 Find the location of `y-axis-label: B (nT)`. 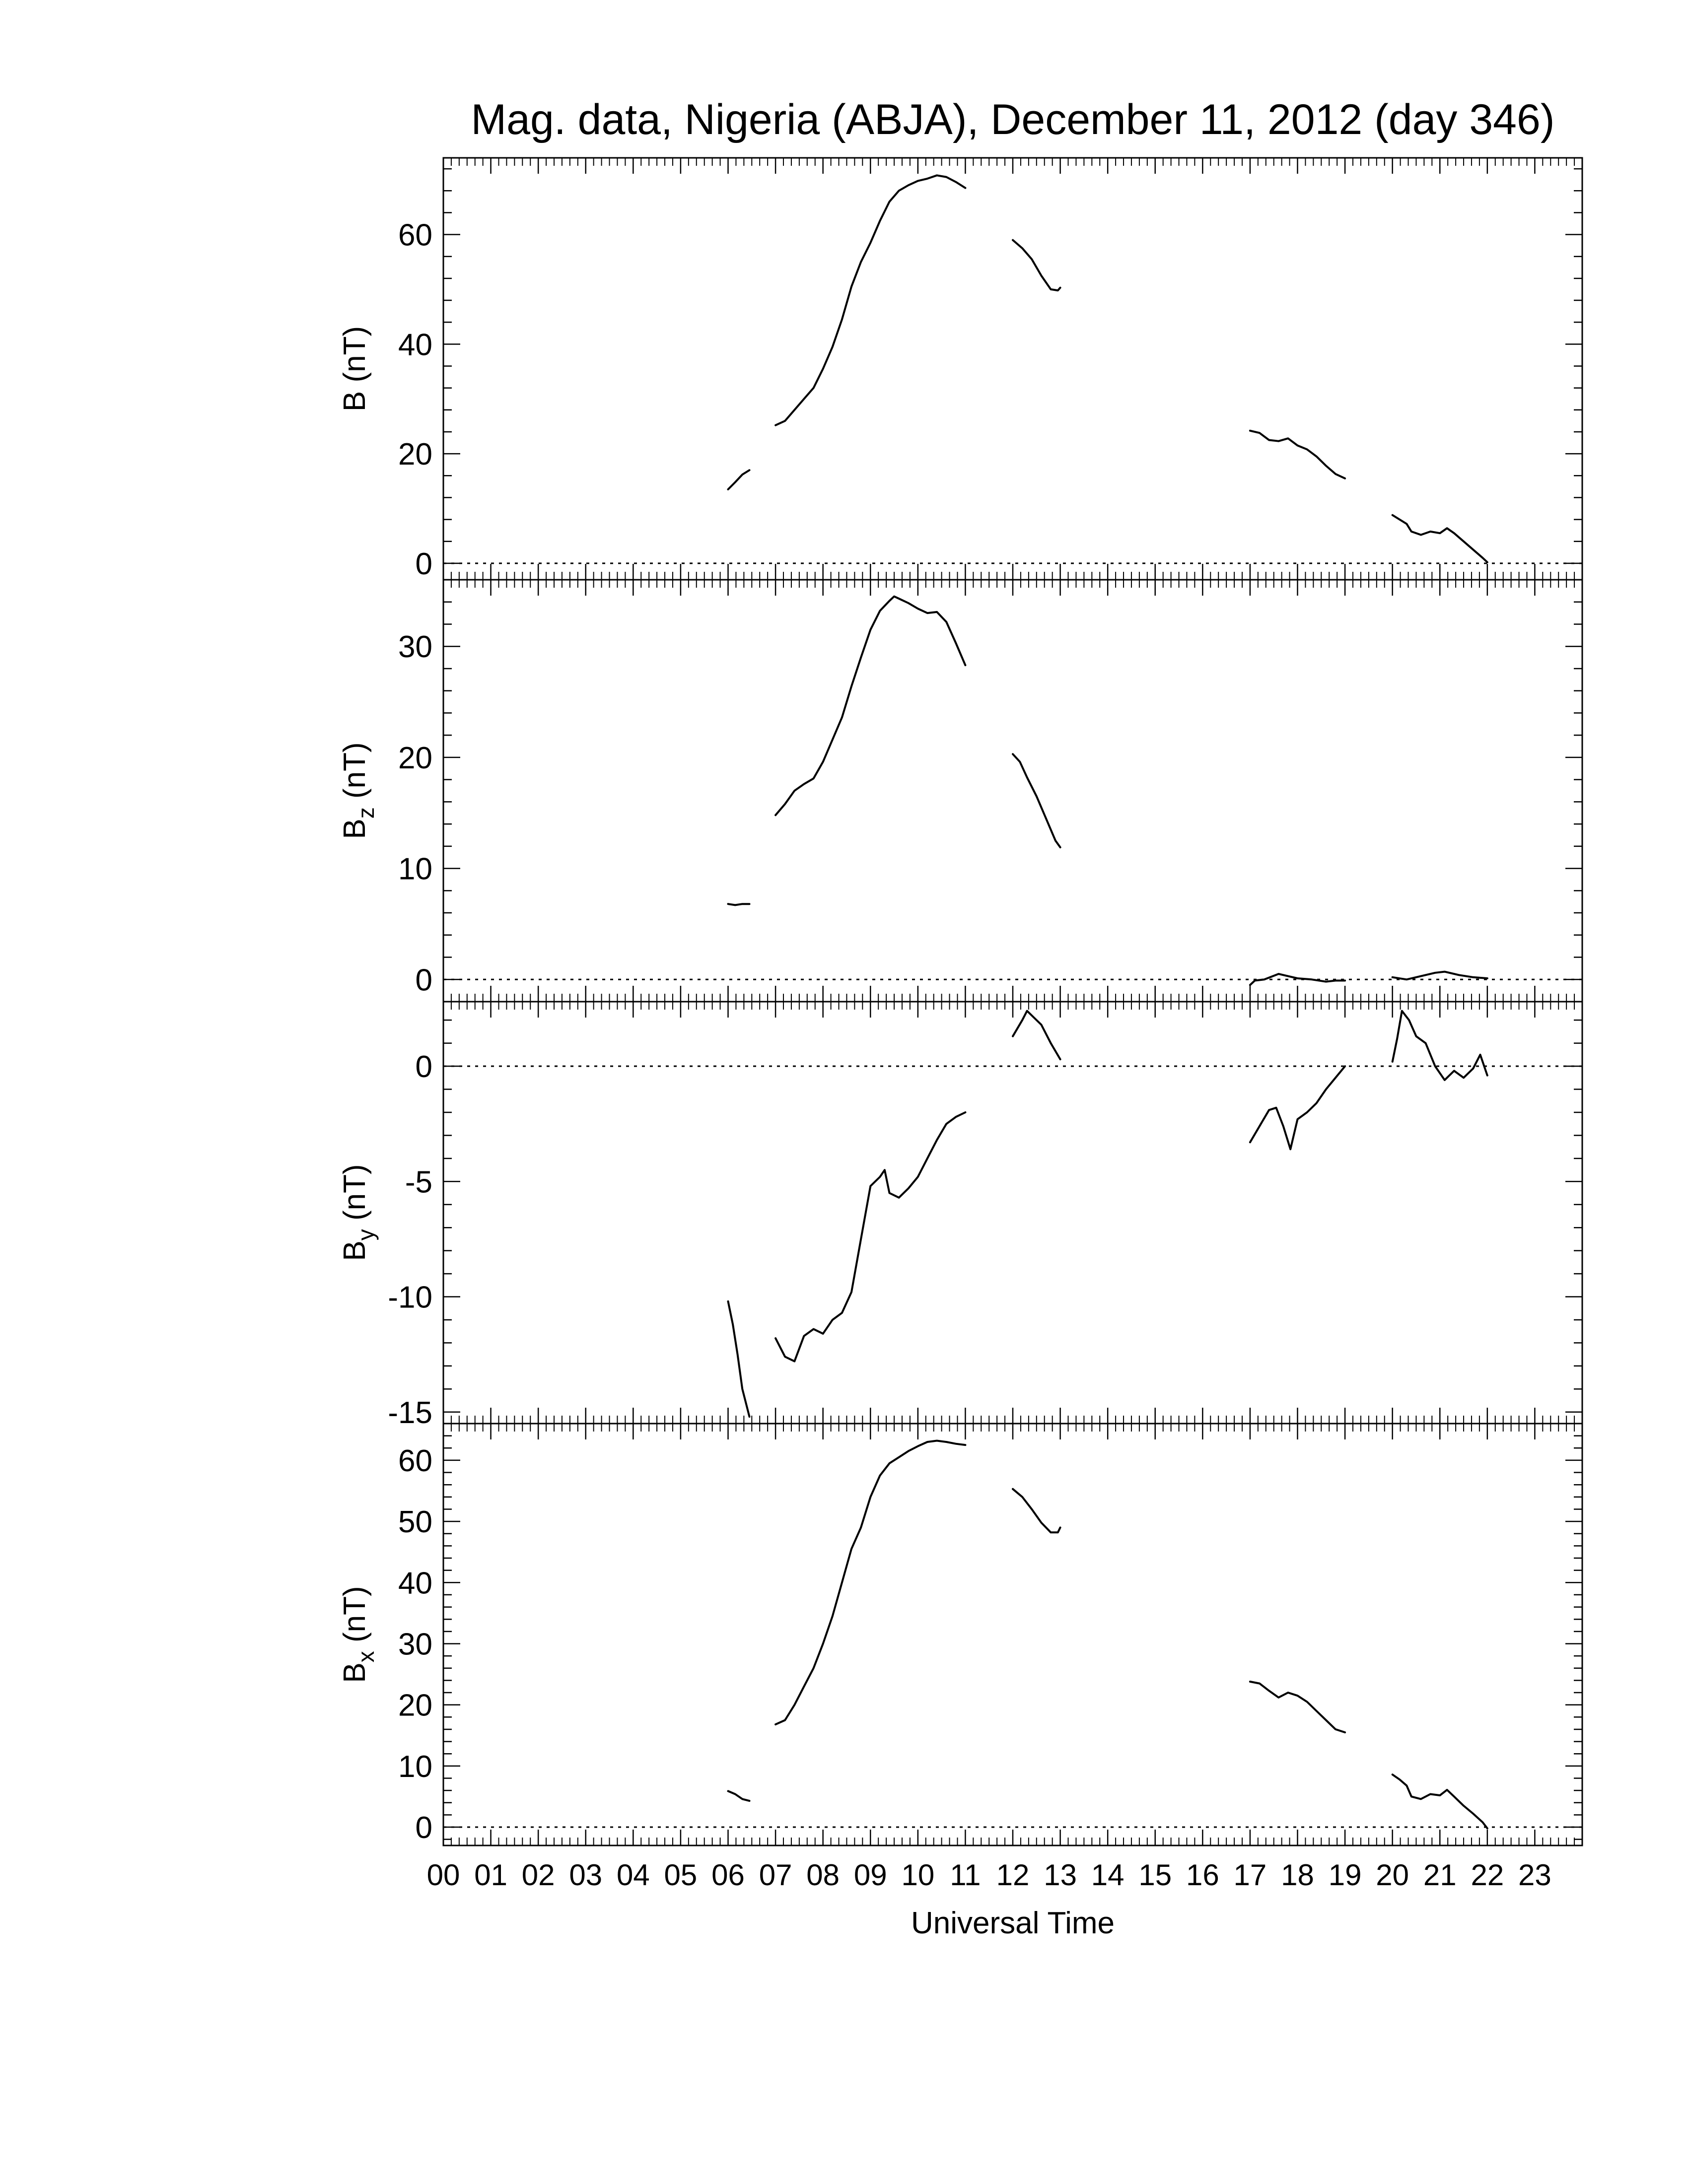

y-axis-label: B (nT) is located at coordinates (355, 368).